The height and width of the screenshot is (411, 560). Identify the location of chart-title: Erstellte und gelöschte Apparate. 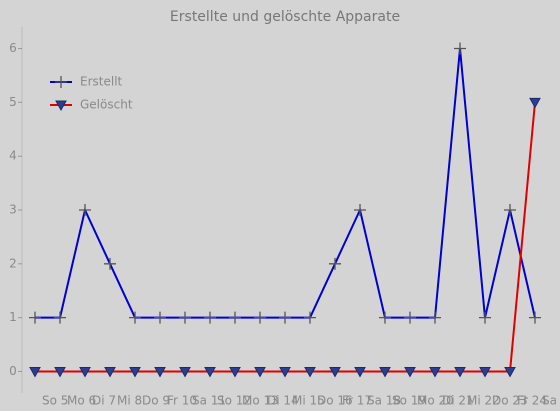
(285, 17).